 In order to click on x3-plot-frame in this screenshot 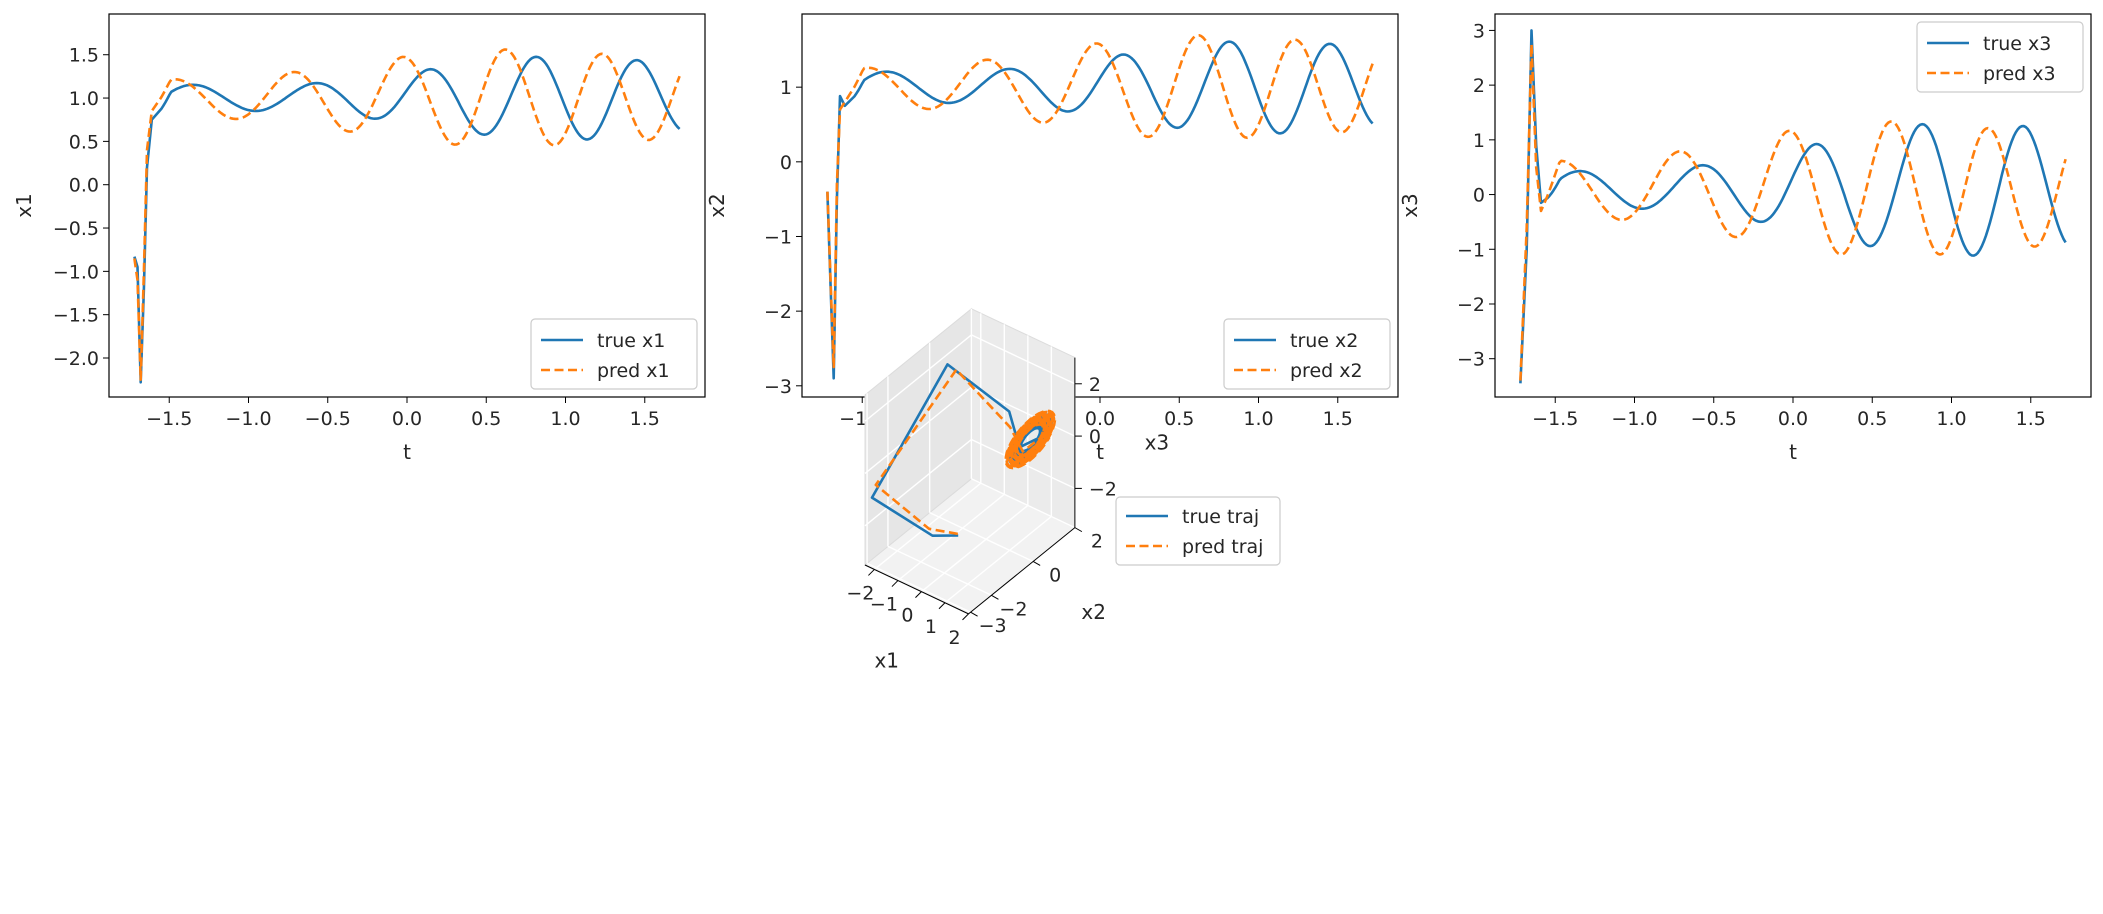, I will do `click(1793, 205)`.